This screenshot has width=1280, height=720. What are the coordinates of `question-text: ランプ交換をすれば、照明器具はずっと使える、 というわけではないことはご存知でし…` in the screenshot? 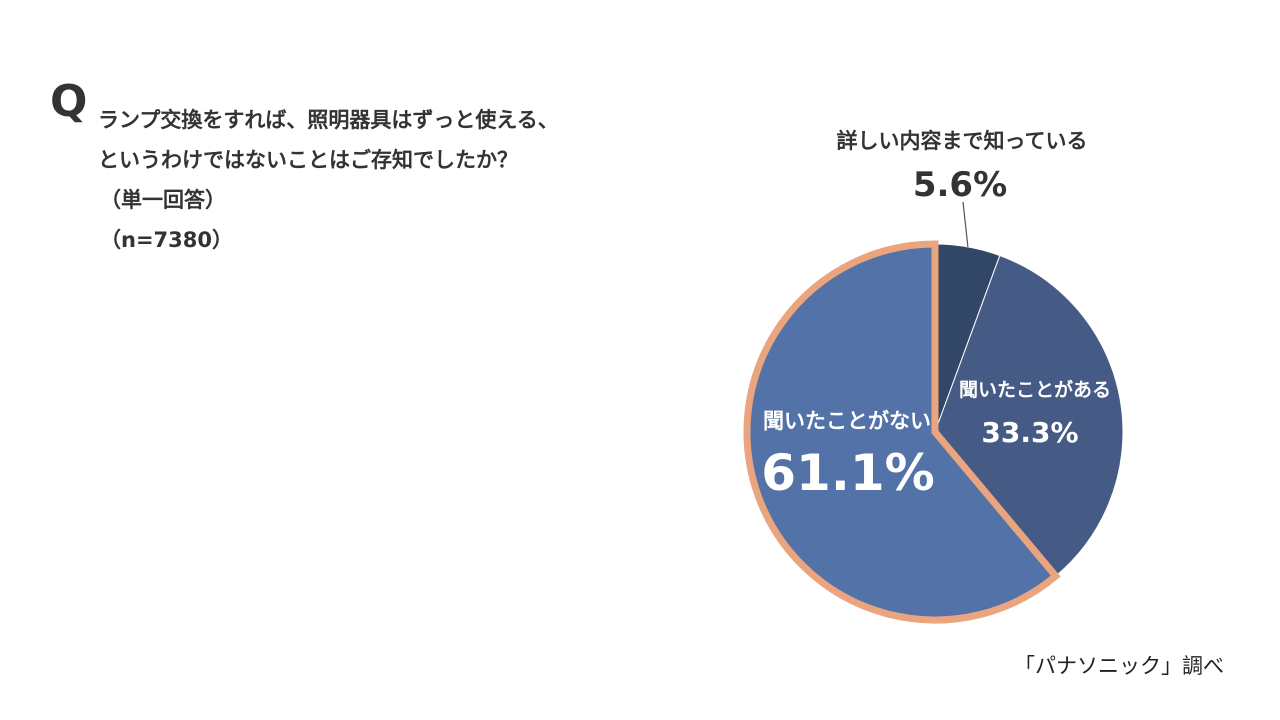 It's located at (328, 180).